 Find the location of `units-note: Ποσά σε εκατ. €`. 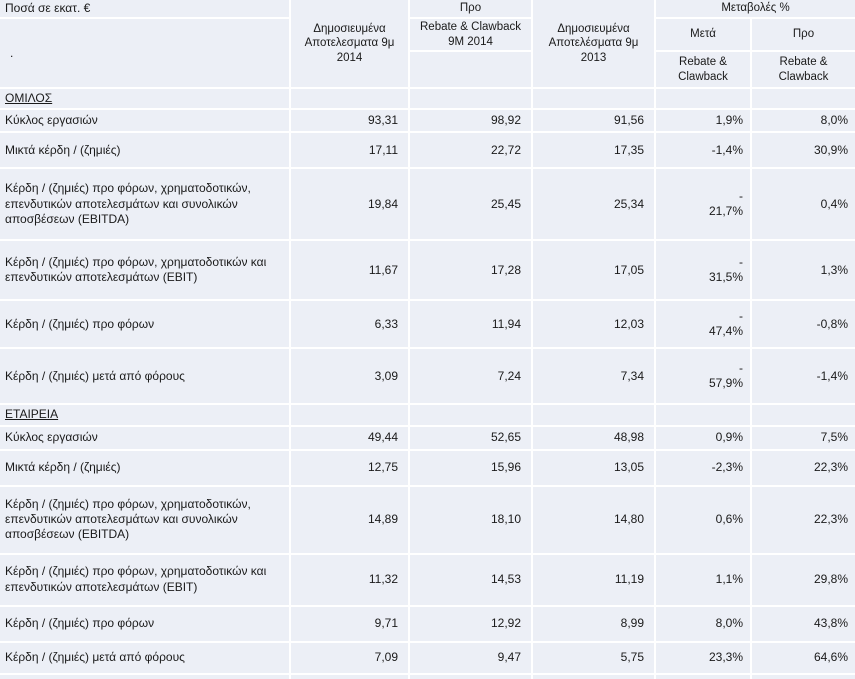

units-note: Ποσά σε εκατ. € is located at coordinates (144, 8).